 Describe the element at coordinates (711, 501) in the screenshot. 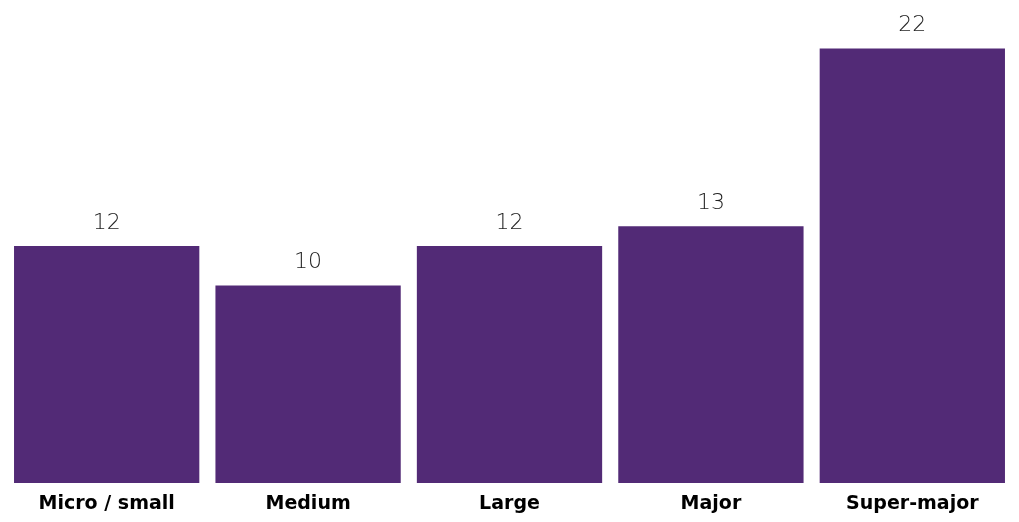

I see `x-tick-label: Major` at that location.